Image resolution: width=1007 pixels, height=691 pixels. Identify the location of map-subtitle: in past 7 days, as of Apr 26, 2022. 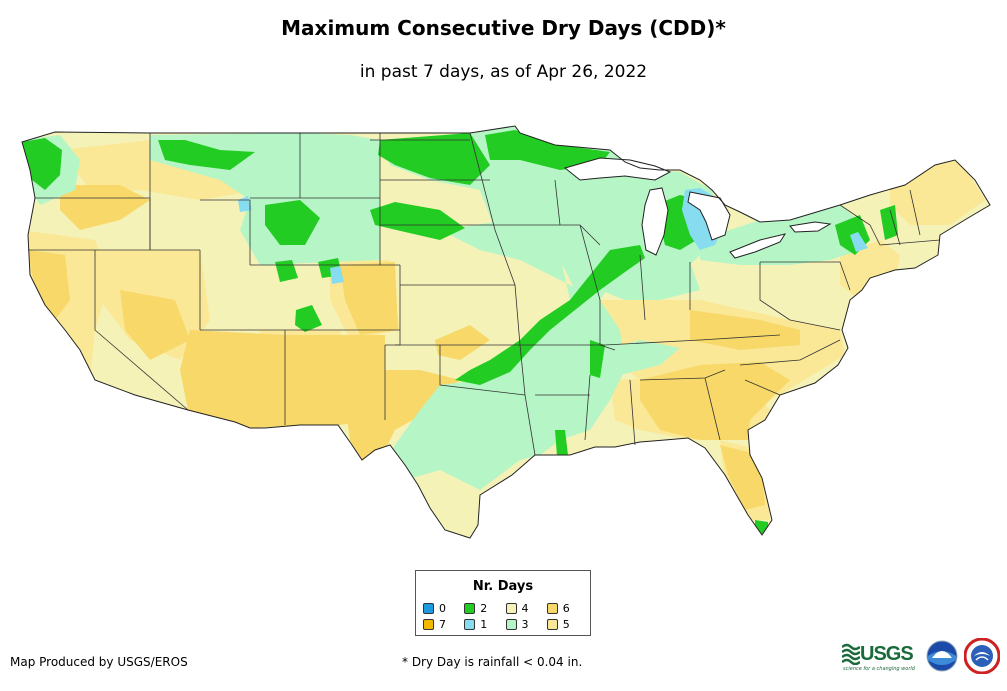
(503, 72).